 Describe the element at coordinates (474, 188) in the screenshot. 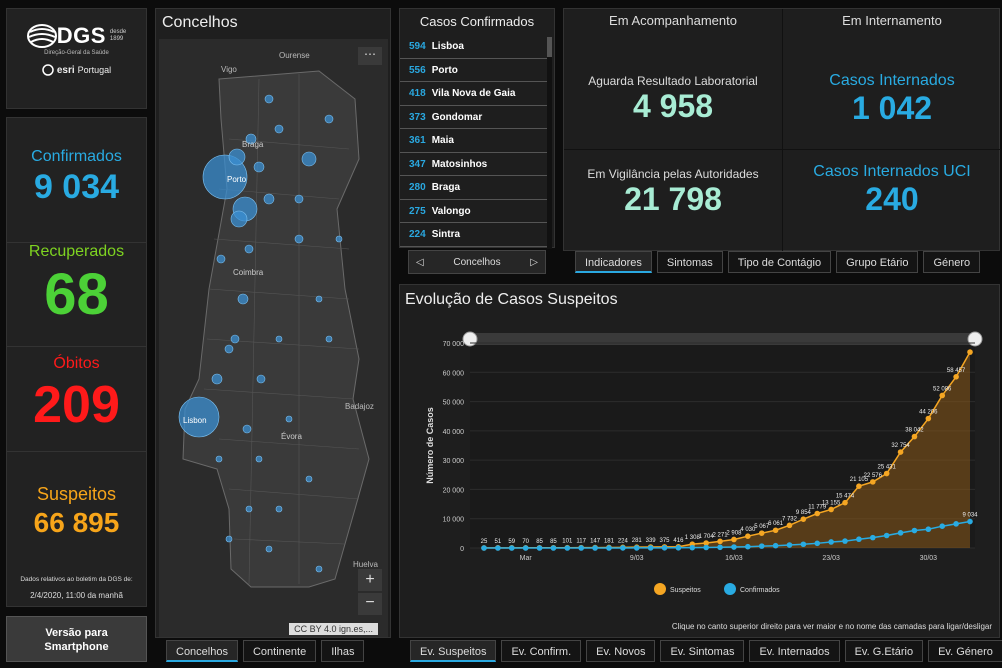

I see `list-item: 280 Braga` at that location.